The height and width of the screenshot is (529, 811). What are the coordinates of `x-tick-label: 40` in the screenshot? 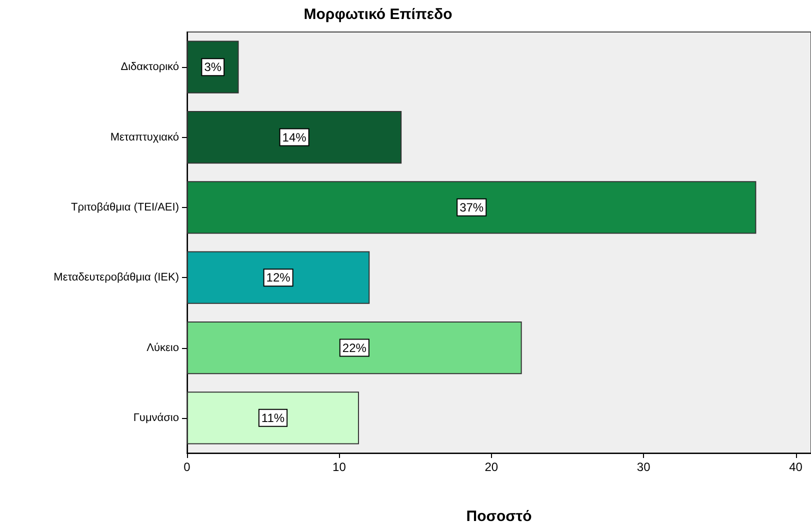 It's located at (796, 467).